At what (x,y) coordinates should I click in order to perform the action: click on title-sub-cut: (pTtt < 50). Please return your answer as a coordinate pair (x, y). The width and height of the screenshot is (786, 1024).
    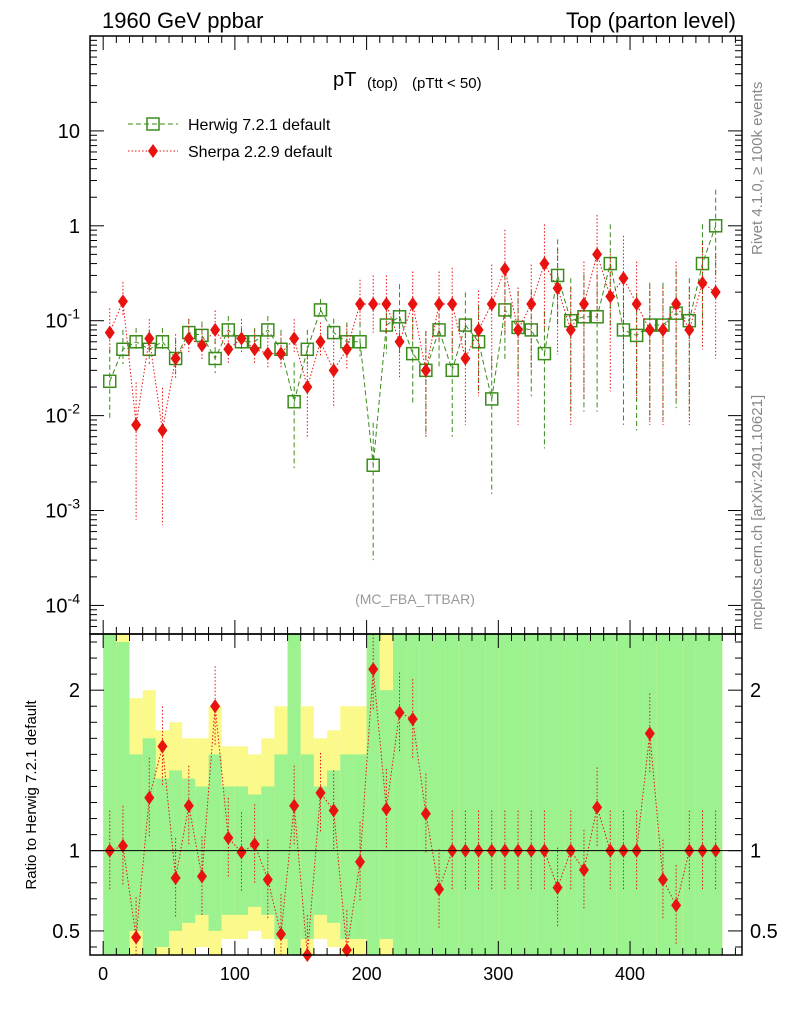
    Looking at the image, I should click on (447, 83).